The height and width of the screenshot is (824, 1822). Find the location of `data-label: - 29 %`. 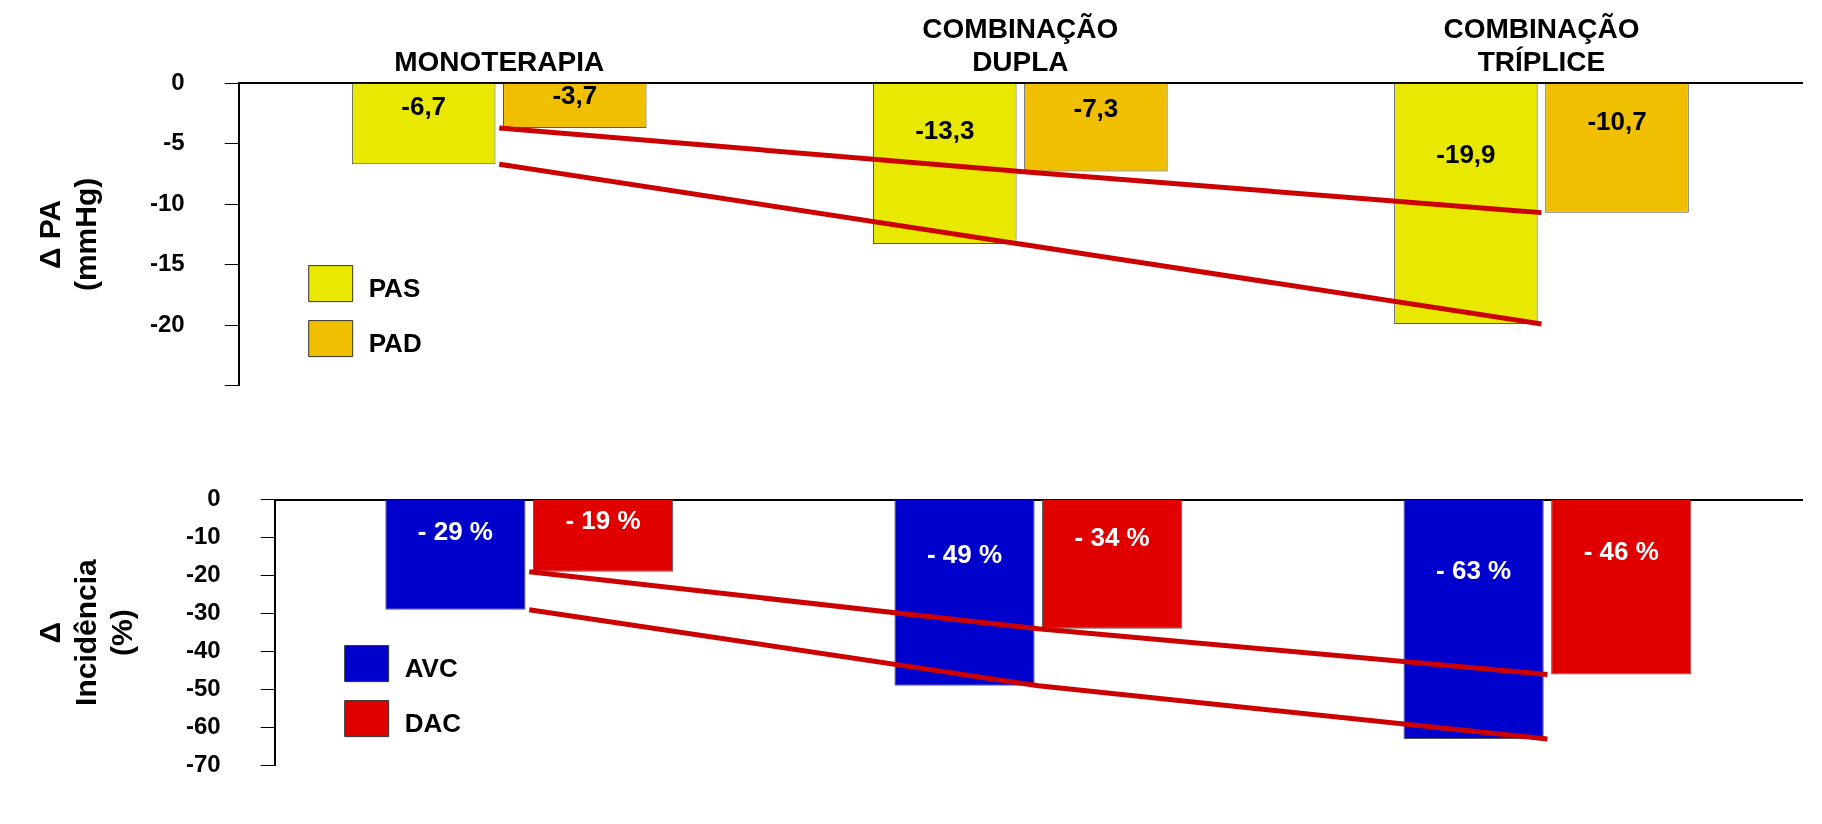

data-label: - 29 % is located at coordinates (455, 531).